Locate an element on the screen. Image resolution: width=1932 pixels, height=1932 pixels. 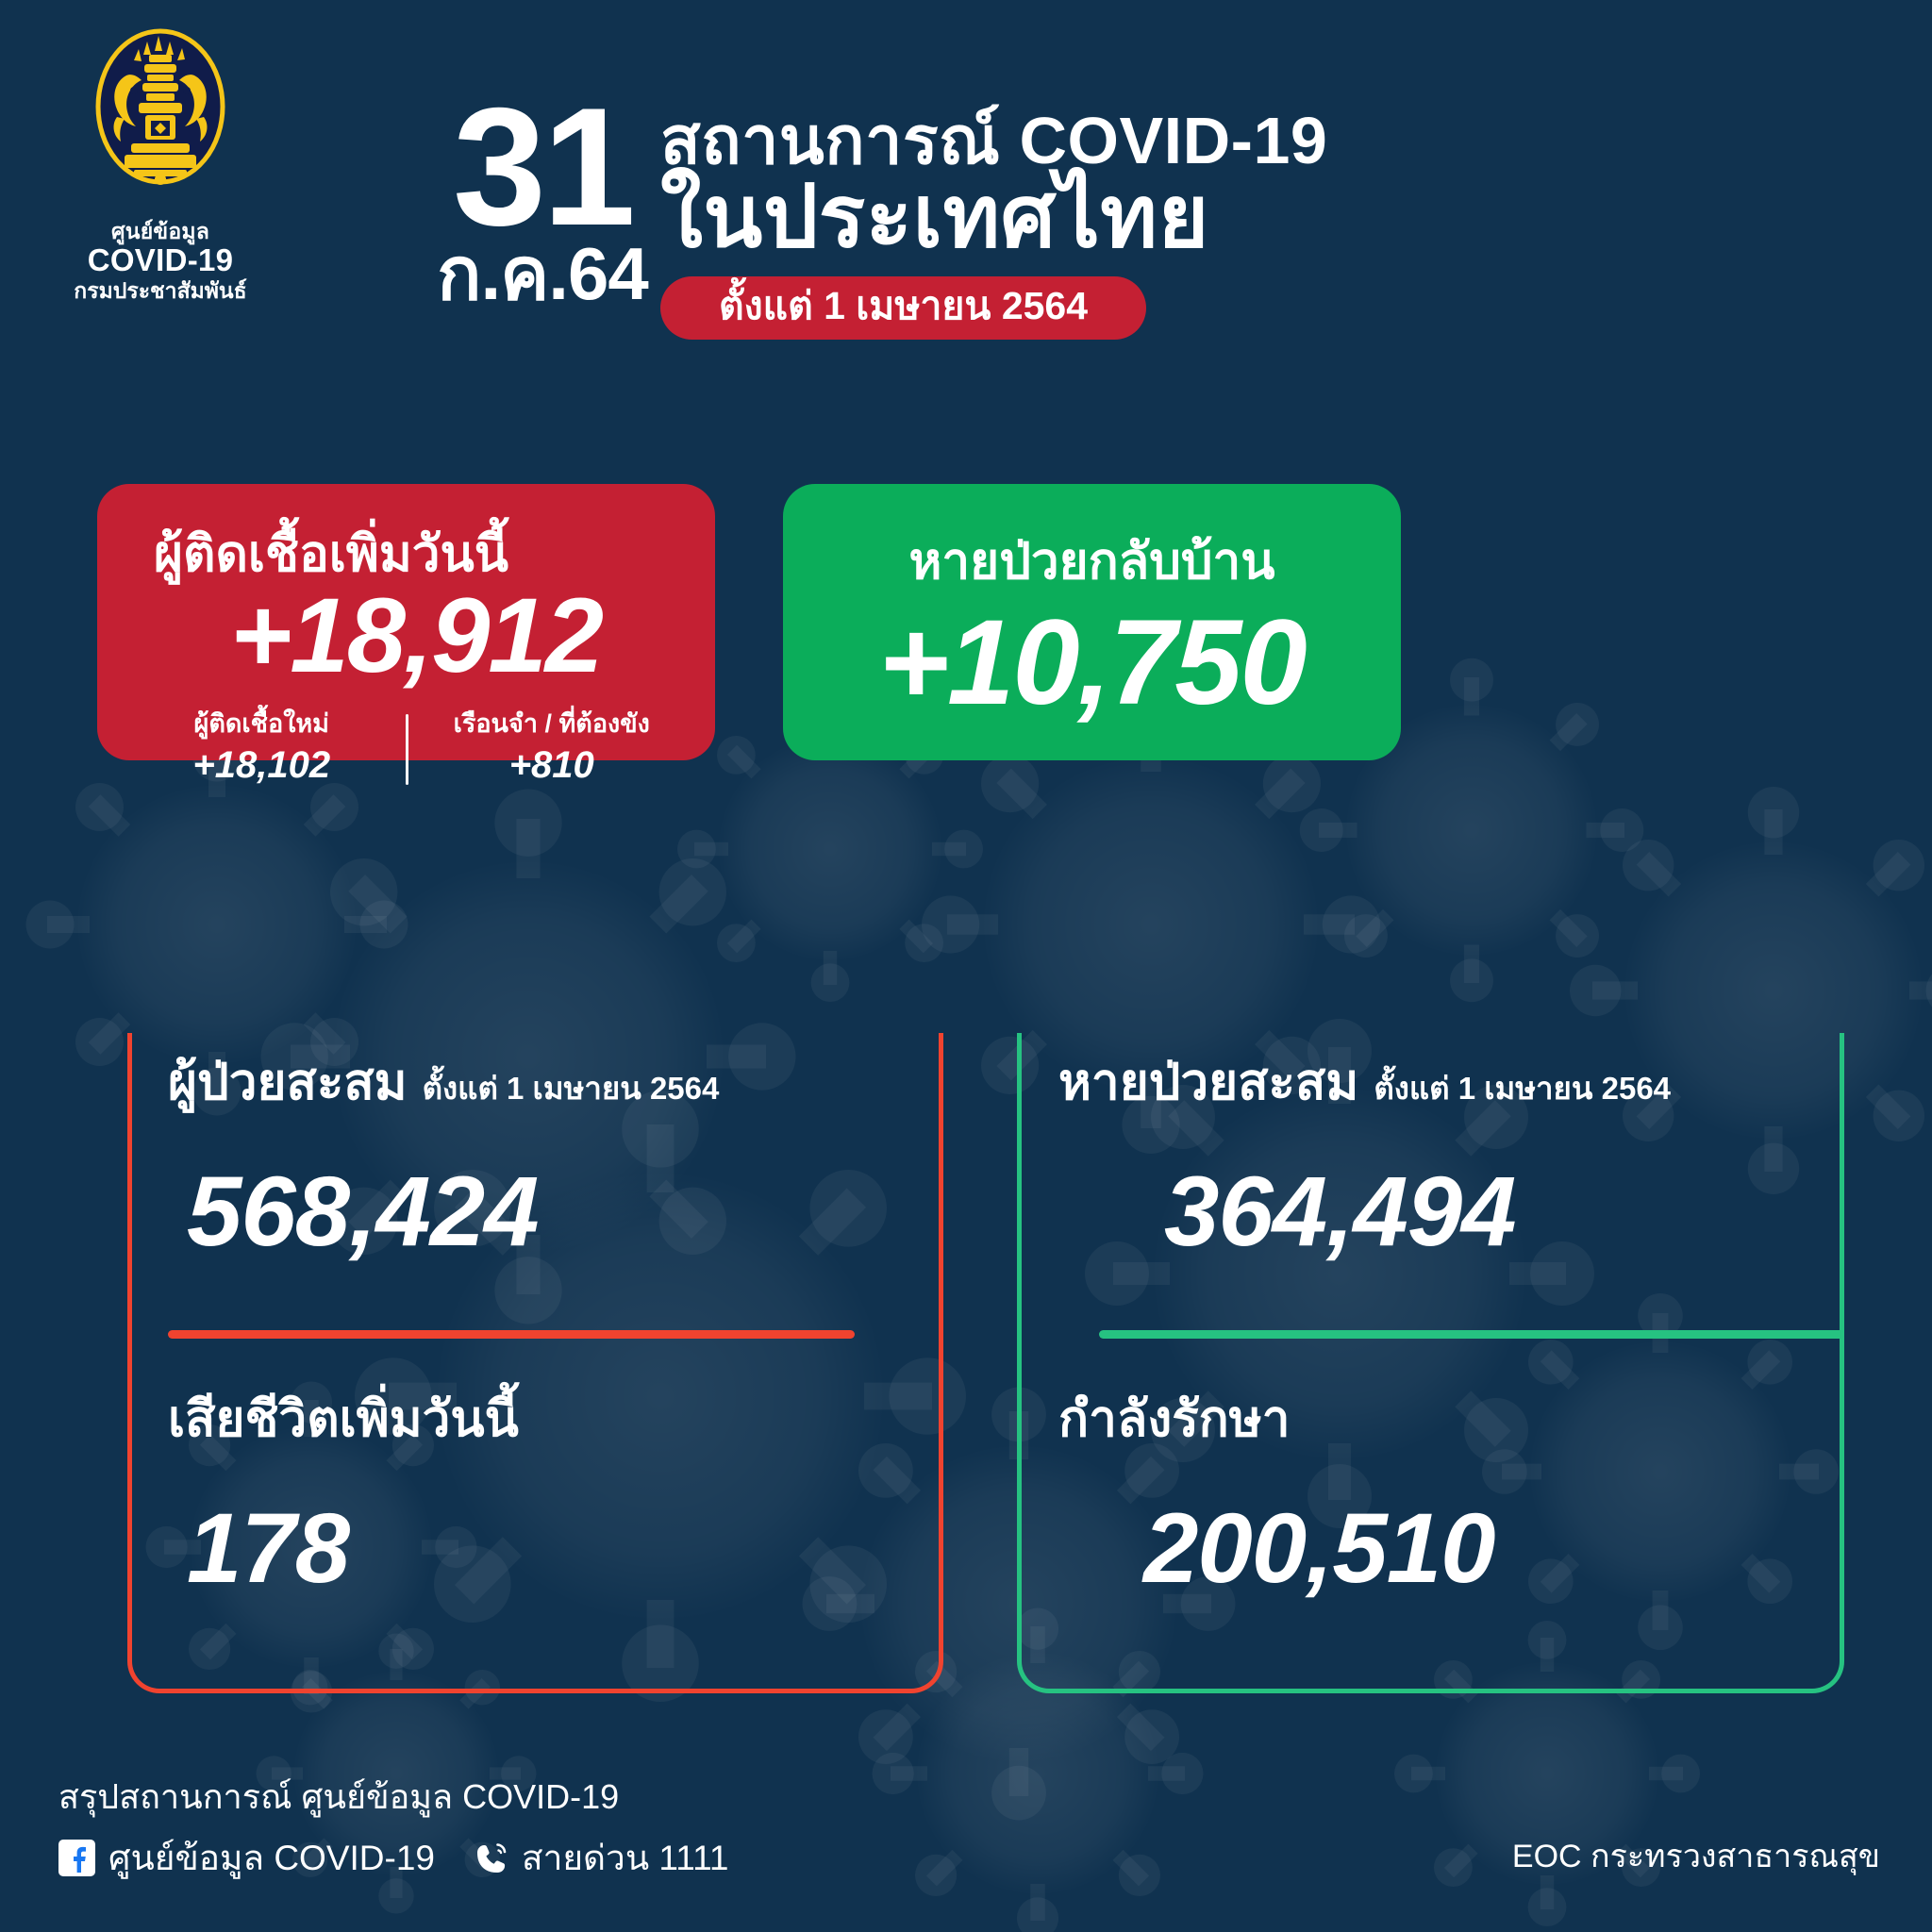
card-recovered-today: หายป่วยกลับบ้าน +10,750 is located at coordinates (1092, 622).